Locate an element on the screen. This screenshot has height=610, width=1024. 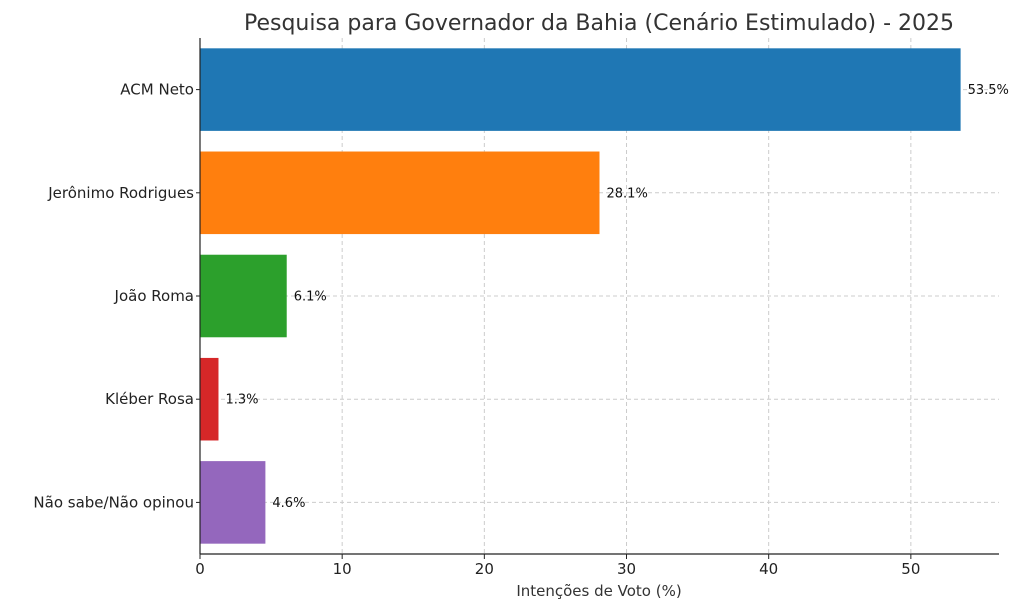
data-label-2: 6.1% is located at coordinates (310, 297).